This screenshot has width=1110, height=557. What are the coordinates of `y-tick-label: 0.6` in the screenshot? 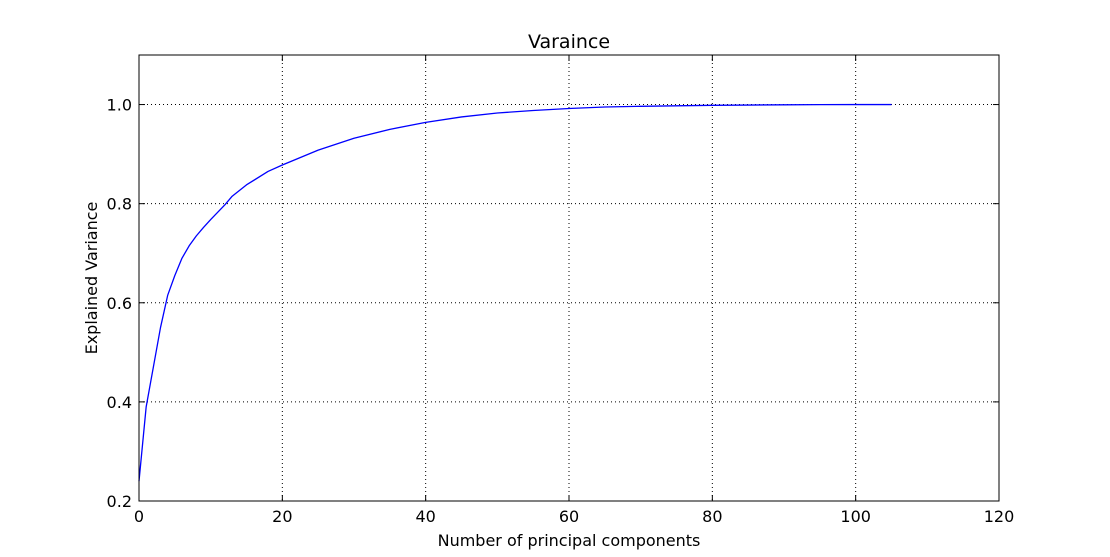 It's located at (119, 303).